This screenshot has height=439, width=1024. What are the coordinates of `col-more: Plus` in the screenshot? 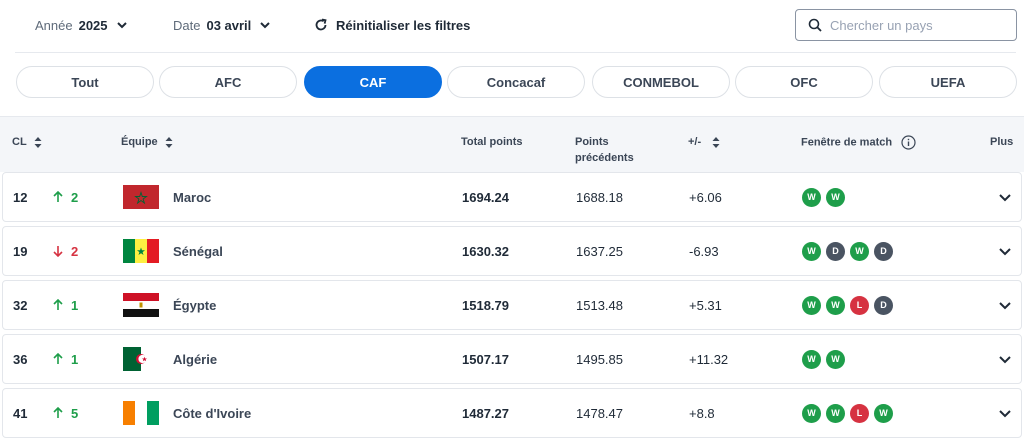 It's located at (1002, 142).